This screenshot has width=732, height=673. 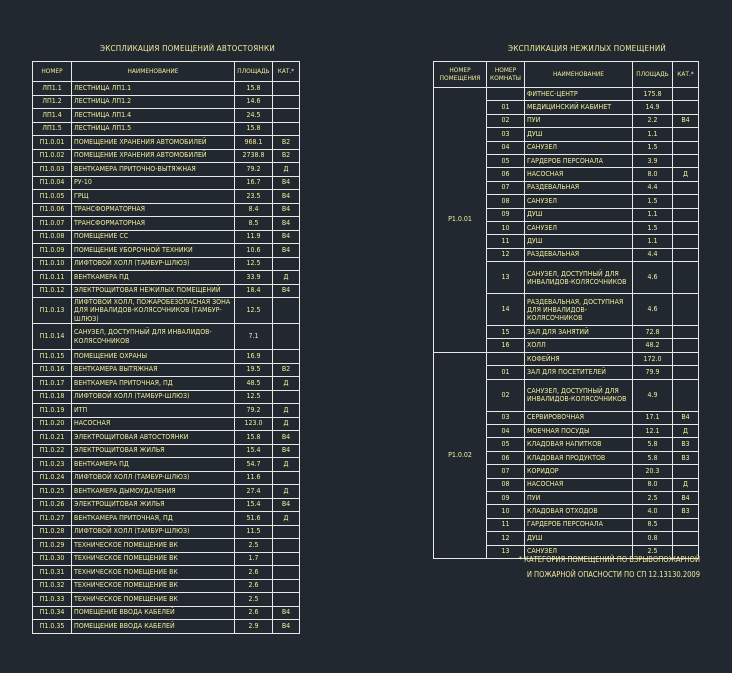 What do you see at coordinates (505, 121) in the screenshot?
I see `room-number-cell: 02` at bounding box center [505, 121].